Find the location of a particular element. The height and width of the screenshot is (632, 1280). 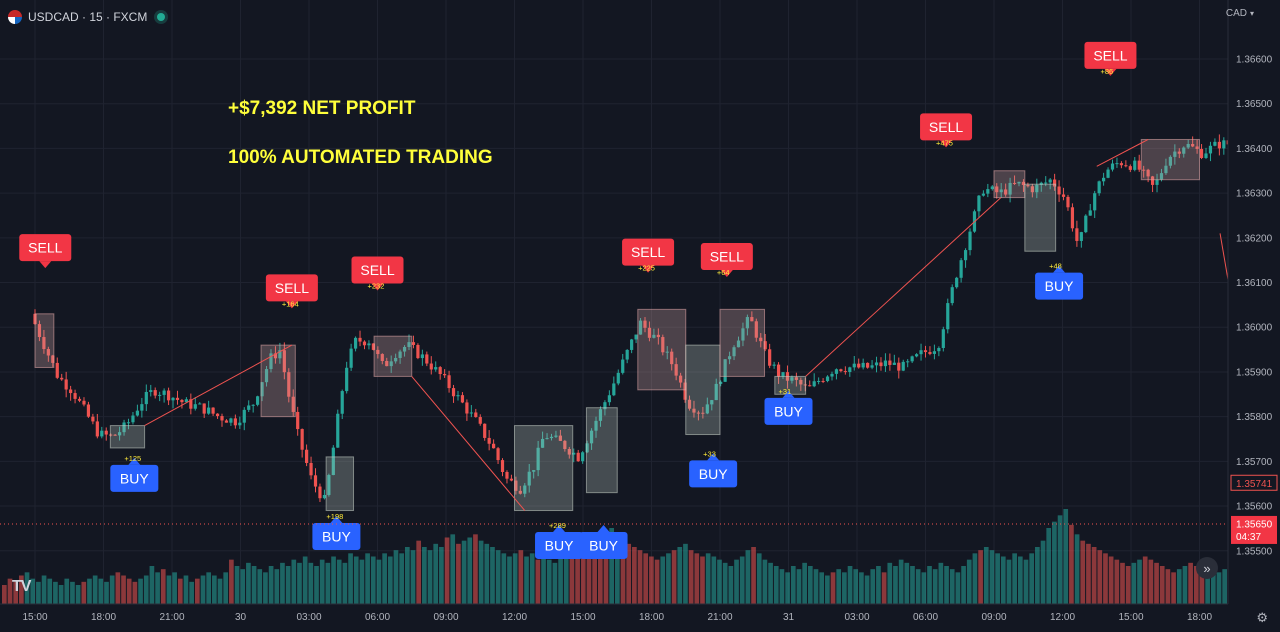

gear-icon: ⚙ is located at coordinates (1262, 617).